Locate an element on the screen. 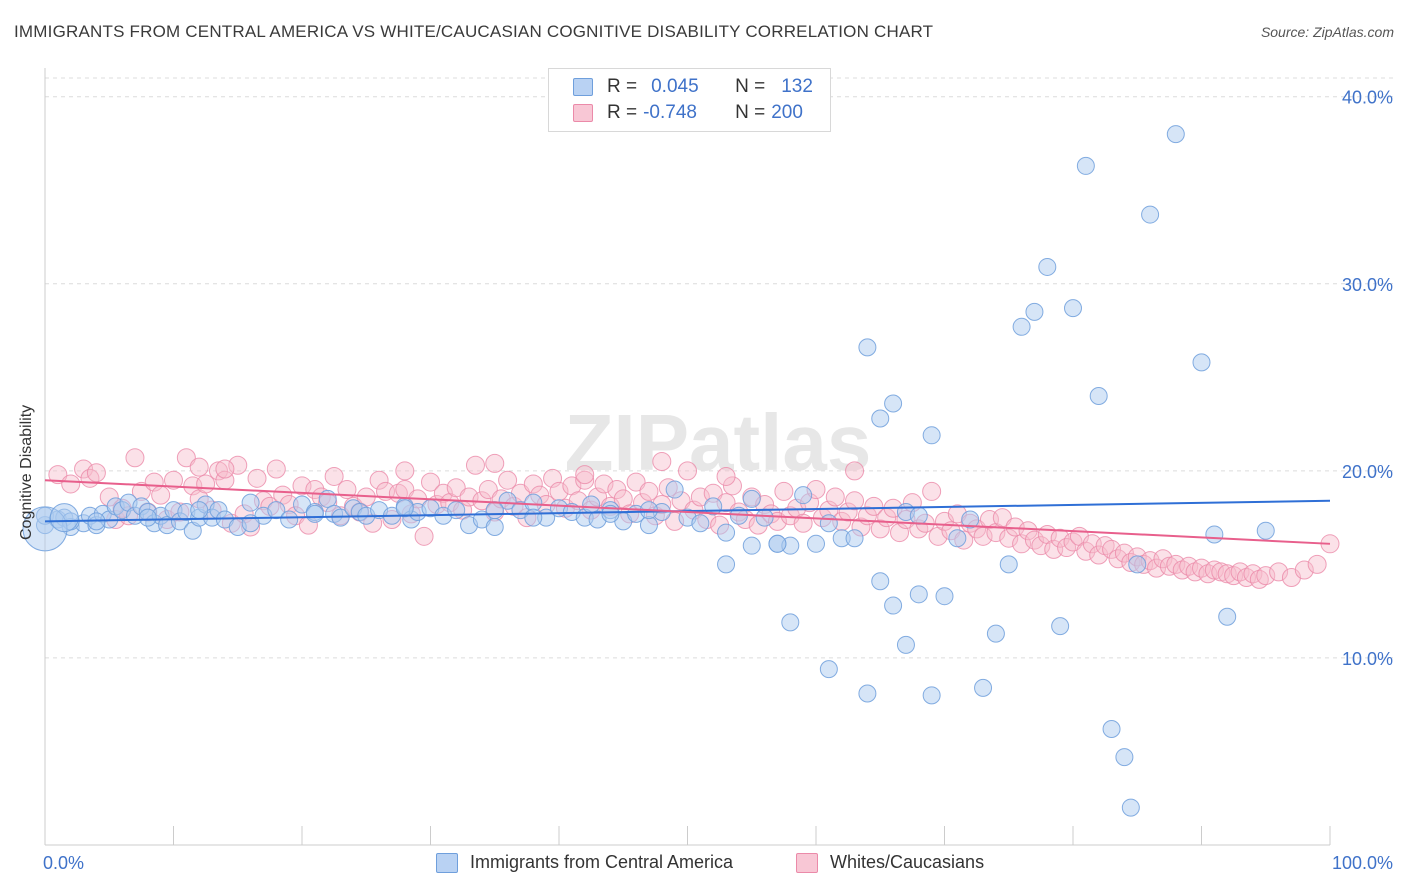 This screenshot has height=892, width=1406. y-tick-label: 10.0% is located at coordinates (1367, 659).